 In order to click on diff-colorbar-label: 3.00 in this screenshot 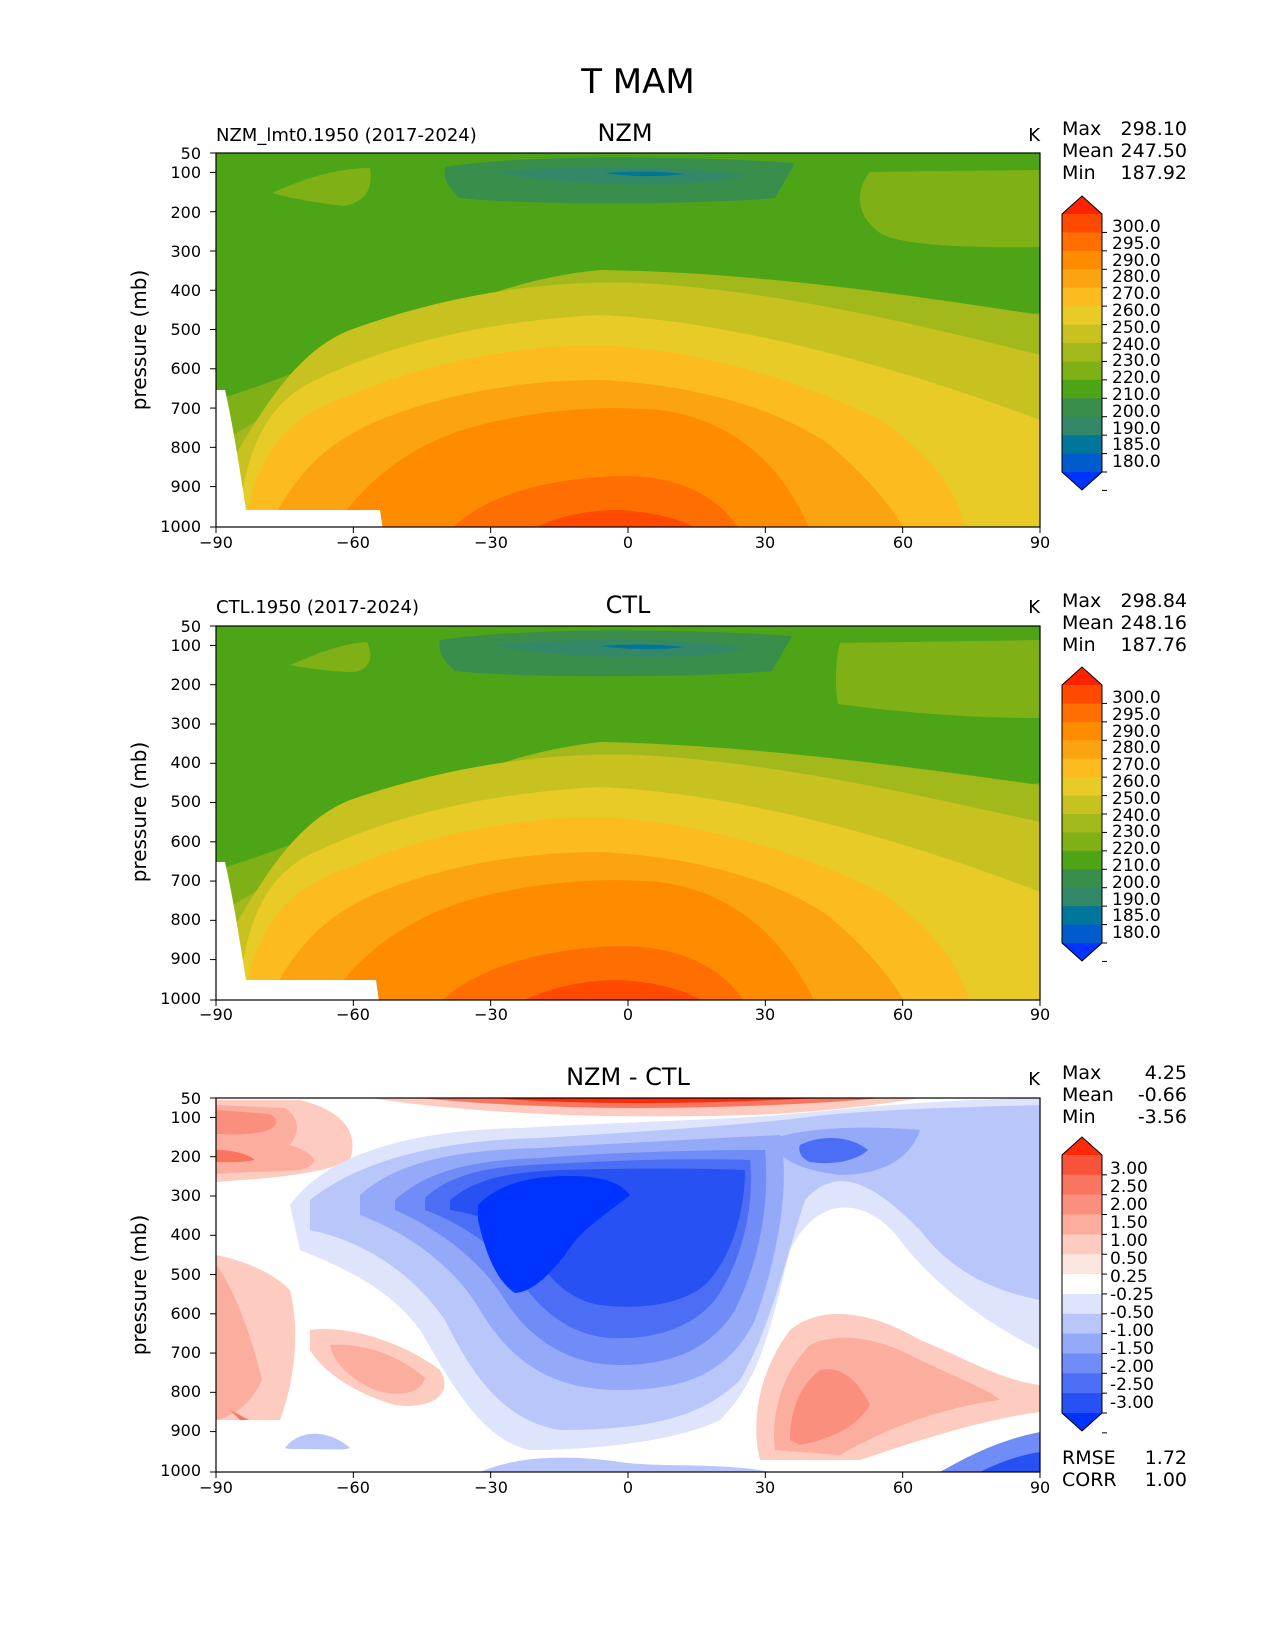, I will do `click(1129, 1169)`.